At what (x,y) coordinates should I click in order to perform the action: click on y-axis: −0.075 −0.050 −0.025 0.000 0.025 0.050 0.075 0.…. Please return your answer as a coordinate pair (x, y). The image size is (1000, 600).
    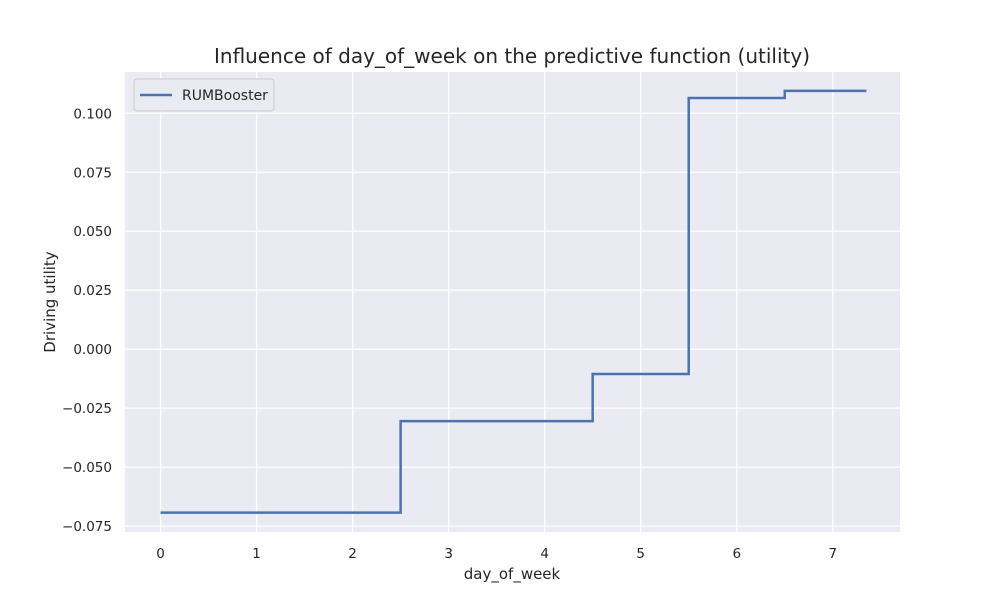
    Looking at the image, I should click on (87, 320).